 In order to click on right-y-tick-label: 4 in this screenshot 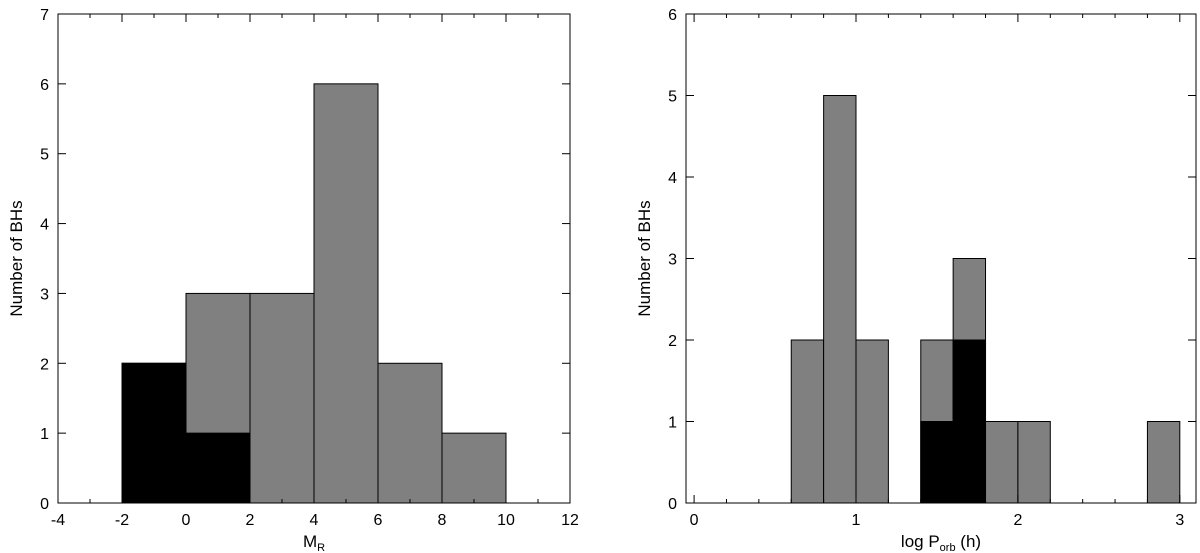, I will do `click(672, 178)`.